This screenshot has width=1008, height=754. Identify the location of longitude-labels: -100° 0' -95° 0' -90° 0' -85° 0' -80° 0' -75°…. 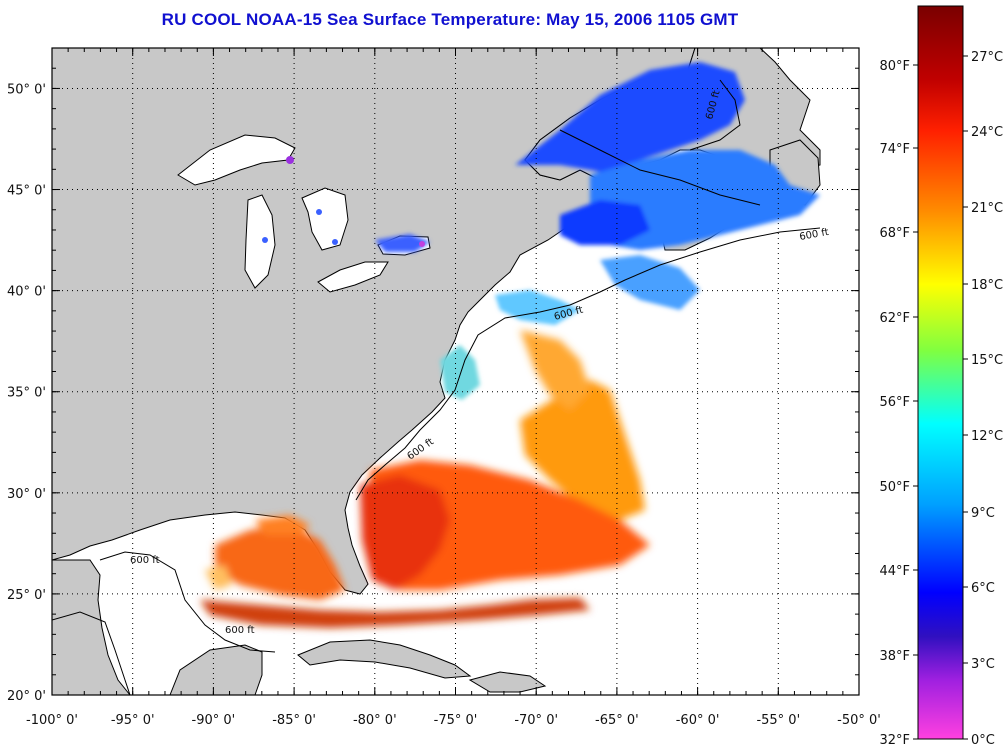
(453, 720).